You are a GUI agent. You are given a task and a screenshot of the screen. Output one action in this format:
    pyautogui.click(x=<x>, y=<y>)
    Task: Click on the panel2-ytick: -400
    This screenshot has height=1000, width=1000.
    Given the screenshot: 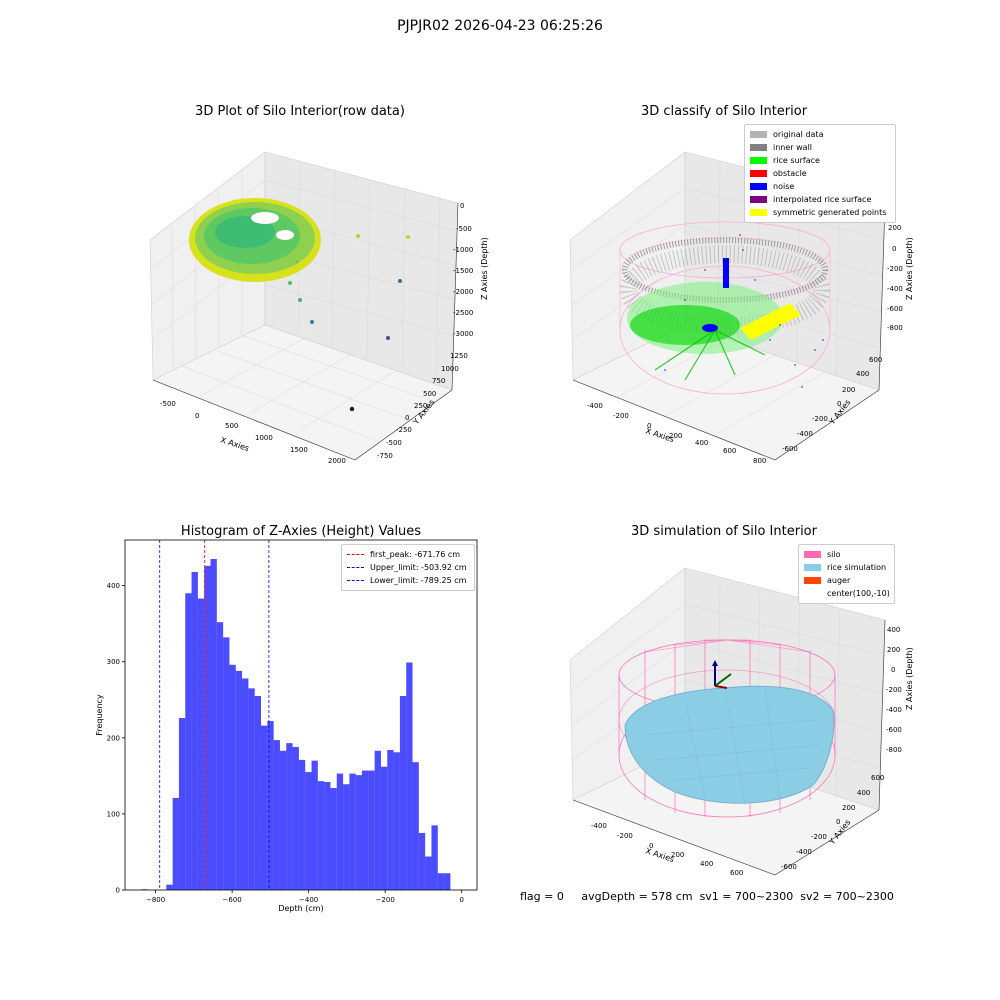 What is the action you would take?
    pyautogui.click(x=805, y=434)
    